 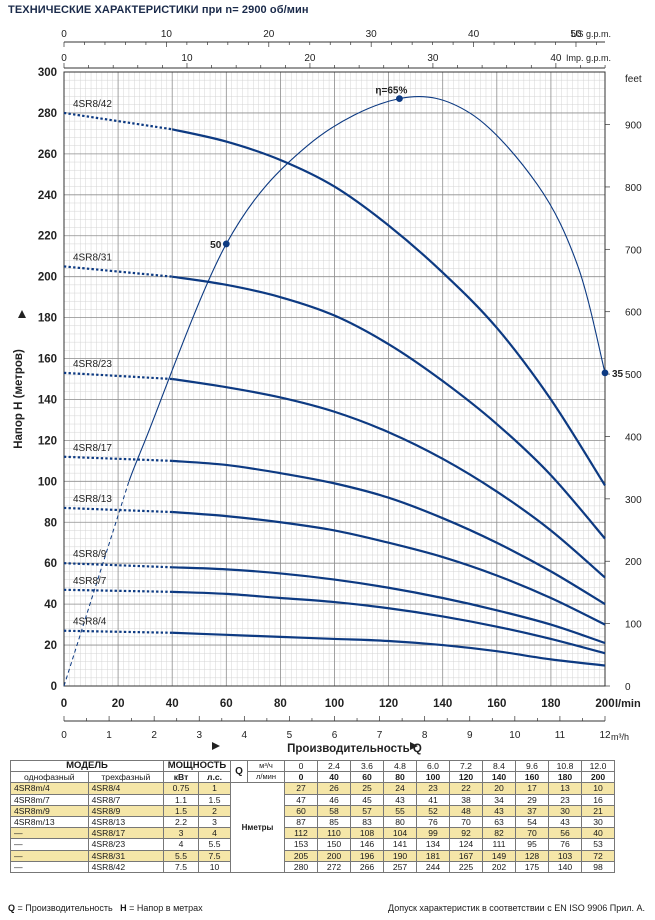 I want to click on head-value: 20, so click(x=499, y=788).